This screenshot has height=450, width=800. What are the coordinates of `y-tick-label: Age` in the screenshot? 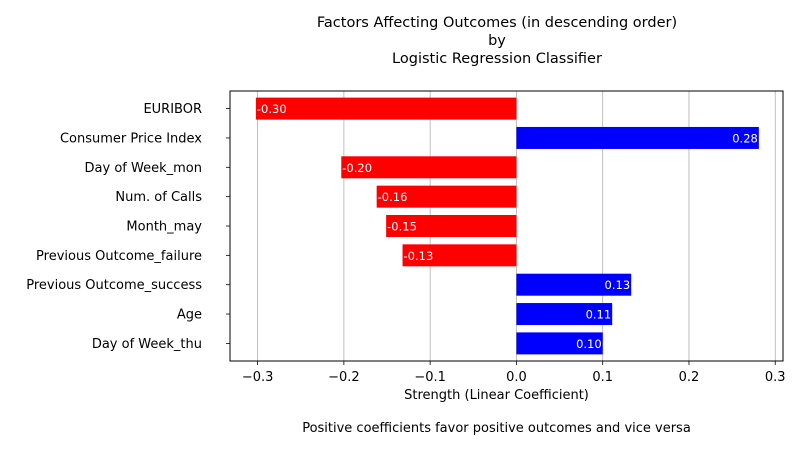 It's located at (189, 315).